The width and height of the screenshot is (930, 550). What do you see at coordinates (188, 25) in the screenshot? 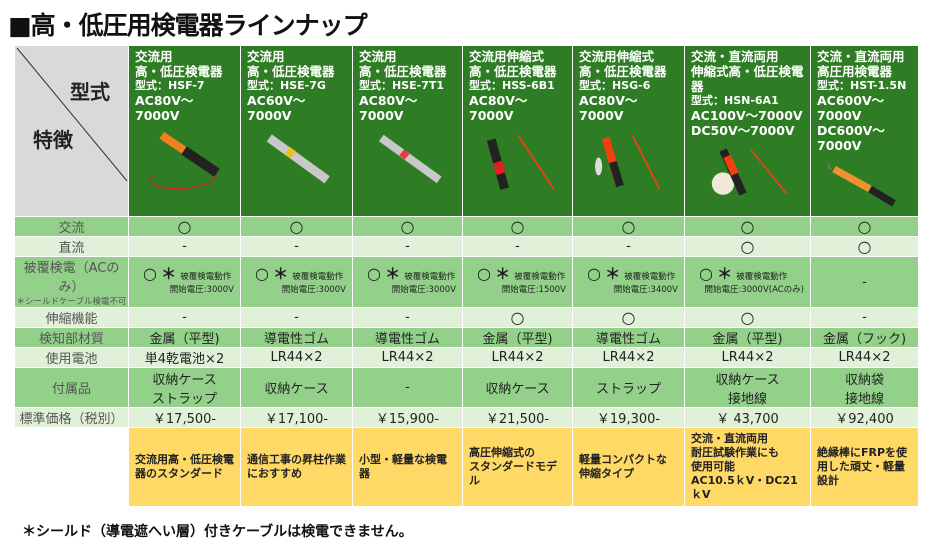
I see `page-title: ■高・低圧用検電器ラインナップ` at bounding box center [188, 25].